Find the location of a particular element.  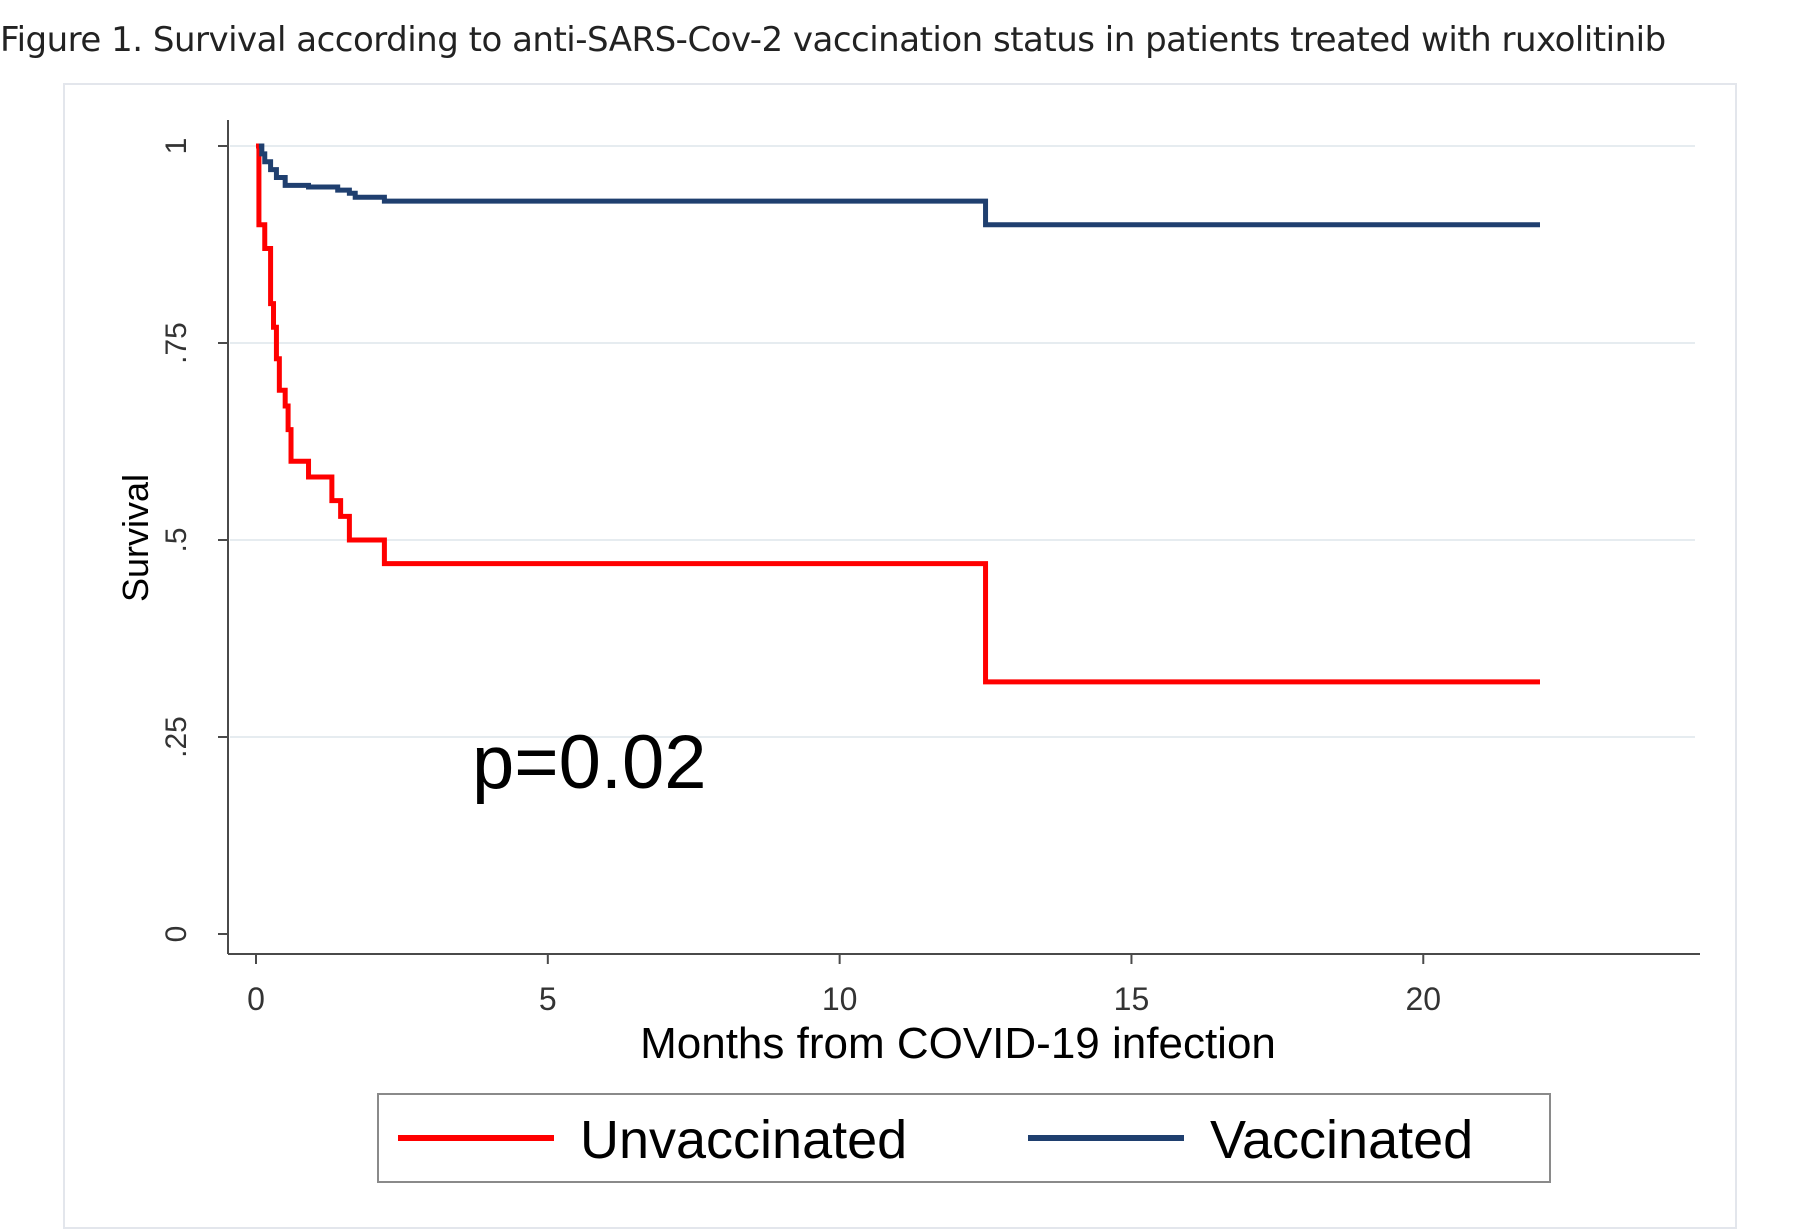

series-line-vaccinated is located at coordinates (899, 185).